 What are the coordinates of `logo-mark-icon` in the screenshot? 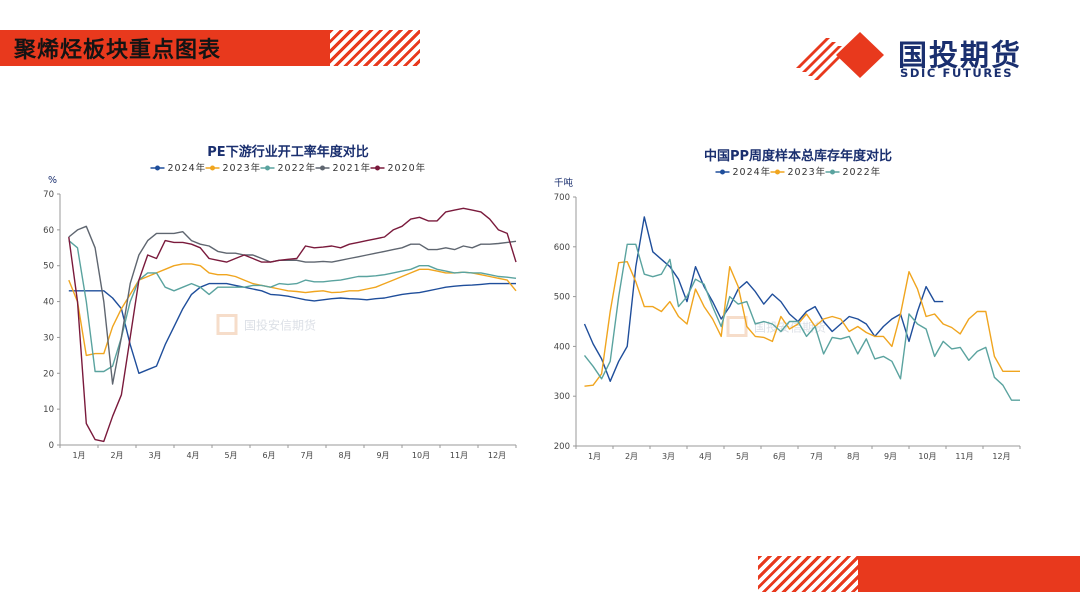 It's located at (840, 56).